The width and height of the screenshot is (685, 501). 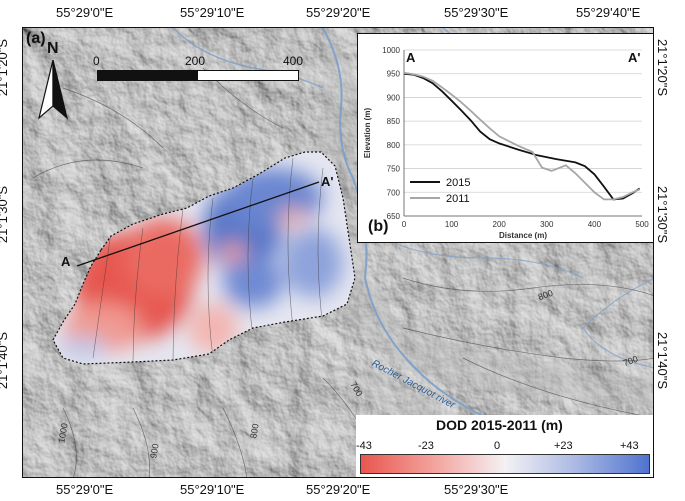 What do you see at coordinates (500, 224) in the screenshot?
I see `x-tick-label: 200` at bounding box center [500, 224].